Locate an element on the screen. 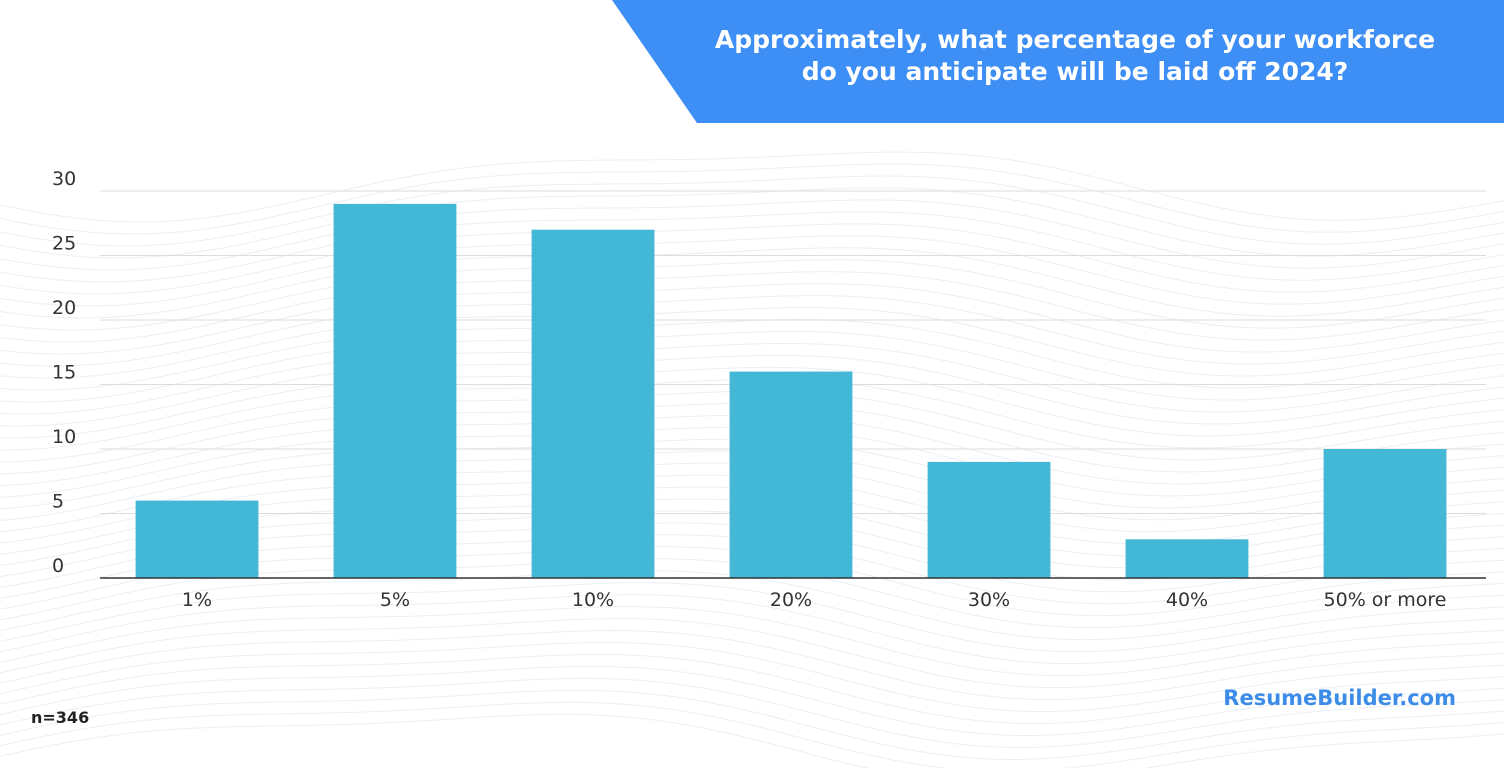 This screenshot has width=1504, height=768. y-axis-ticks: 0 5 10 15 20 25 30 is located at coordinates (64, 372).